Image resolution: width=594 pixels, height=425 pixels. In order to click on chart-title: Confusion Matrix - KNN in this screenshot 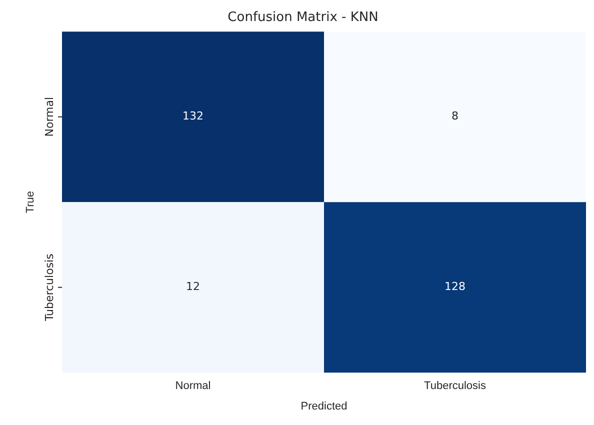, I will do `click(303, 18)`.